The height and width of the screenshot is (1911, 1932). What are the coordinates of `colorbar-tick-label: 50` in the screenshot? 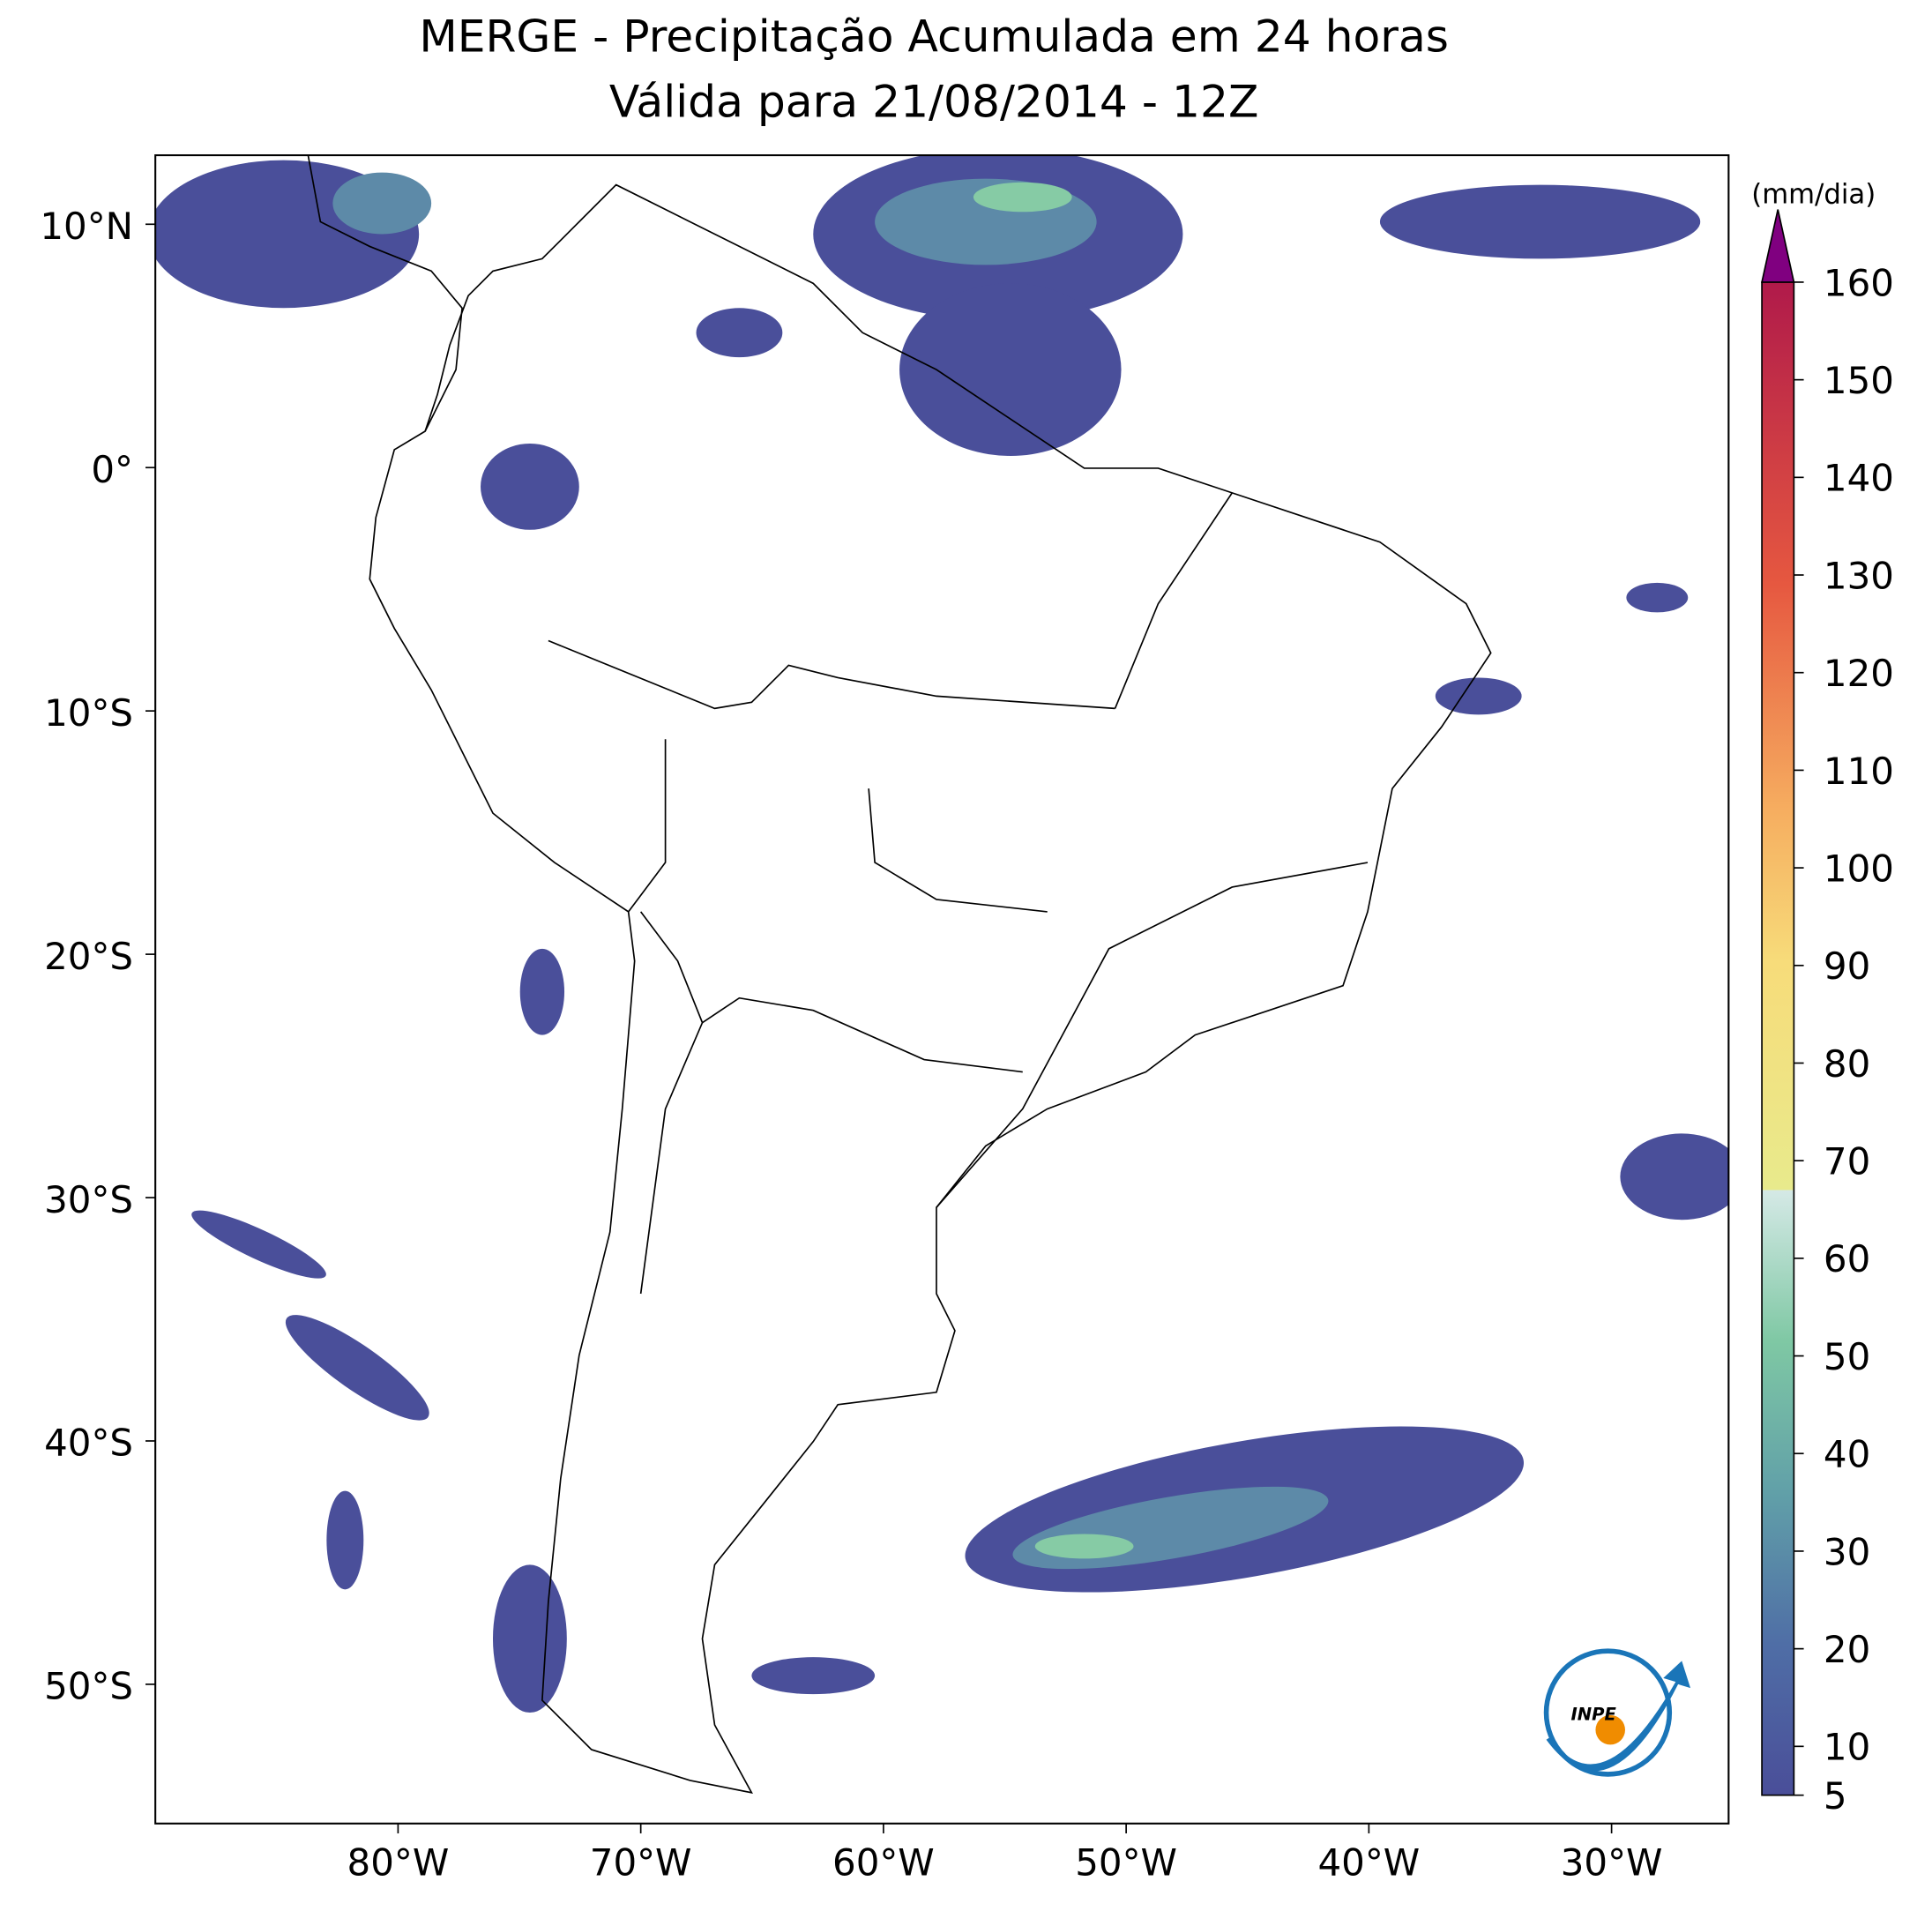 It's located at (1847, 1357).